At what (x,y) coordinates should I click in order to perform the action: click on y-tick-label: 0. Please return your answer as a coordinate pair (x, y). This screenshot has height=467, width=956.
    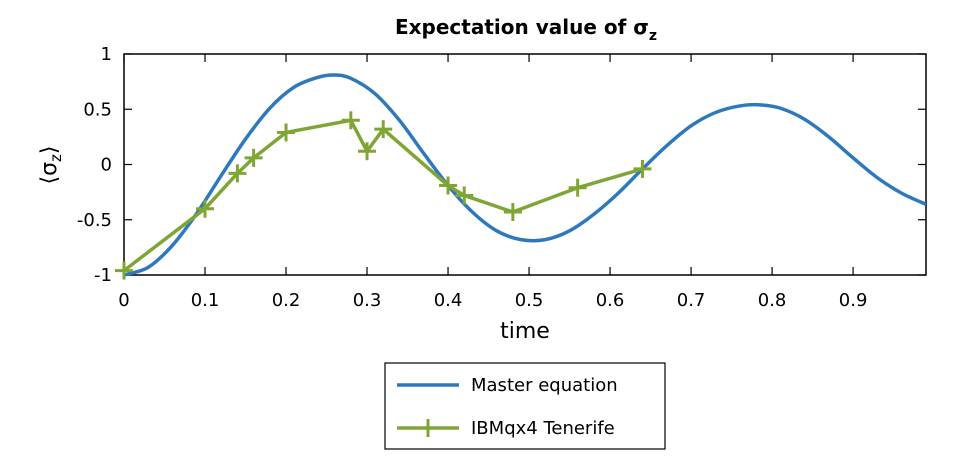
    Looking at the image, I should click on (106, 165).